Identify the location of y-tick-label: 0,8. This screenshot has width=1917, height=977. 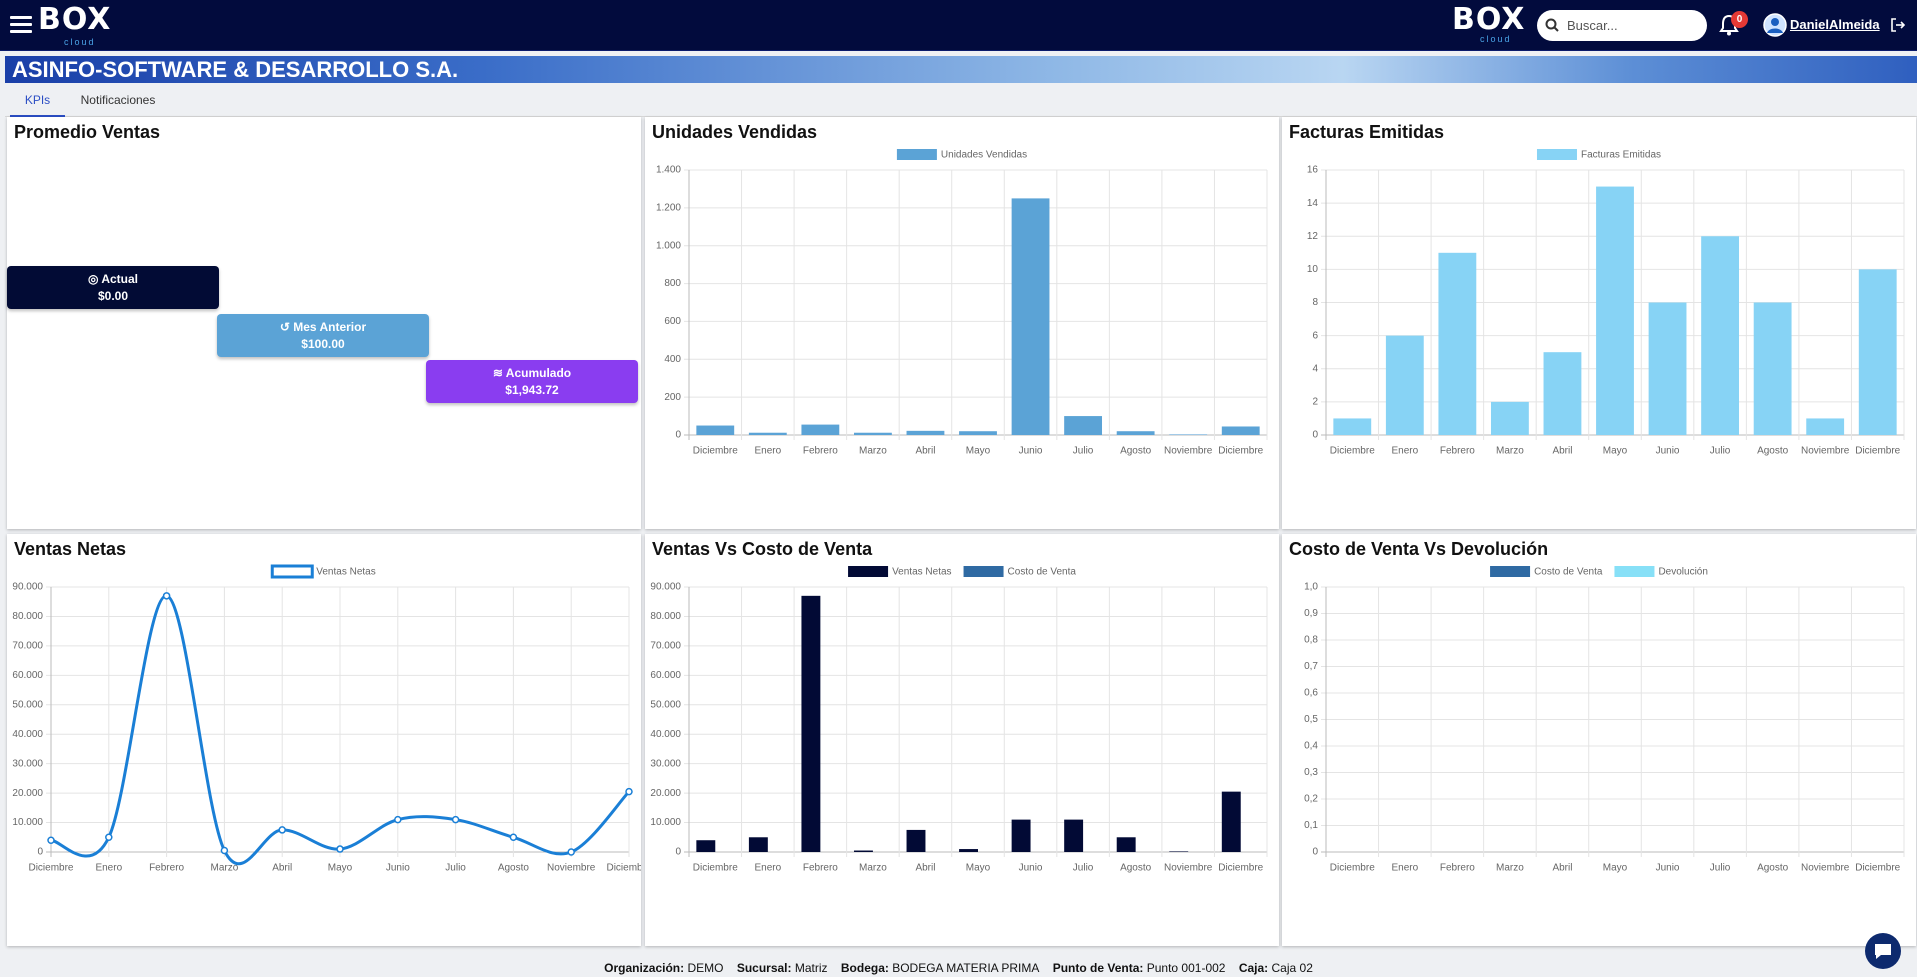
(1311, 640).